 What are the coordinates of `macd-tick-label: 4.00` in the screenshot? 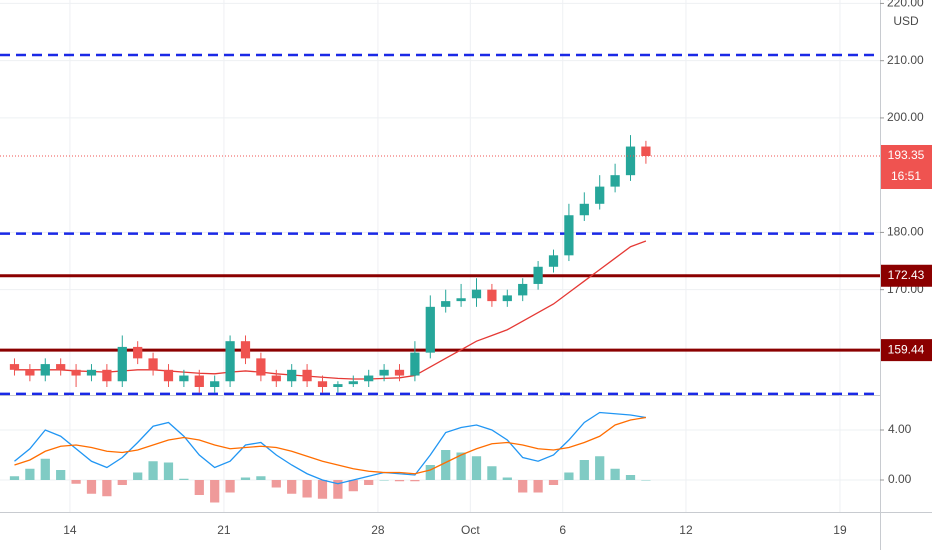 It's located at (900, 429).